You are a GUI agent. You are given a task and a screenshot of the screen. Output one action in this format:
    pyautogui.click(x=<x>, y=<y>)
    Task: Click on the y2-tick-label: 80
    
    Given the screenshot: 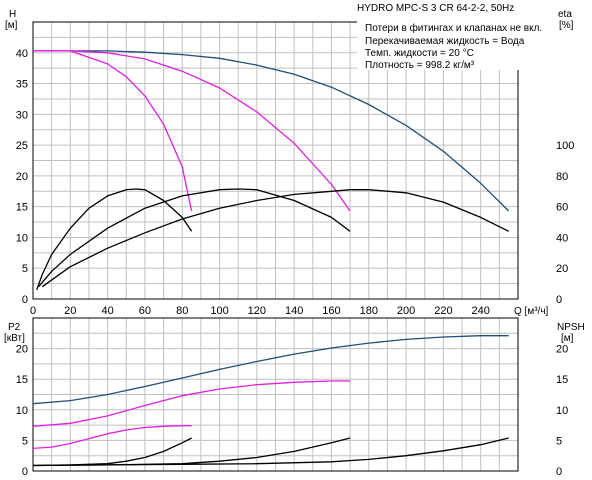 What is the action you would take?
    pyautogui.click(x=562, y=177)
    